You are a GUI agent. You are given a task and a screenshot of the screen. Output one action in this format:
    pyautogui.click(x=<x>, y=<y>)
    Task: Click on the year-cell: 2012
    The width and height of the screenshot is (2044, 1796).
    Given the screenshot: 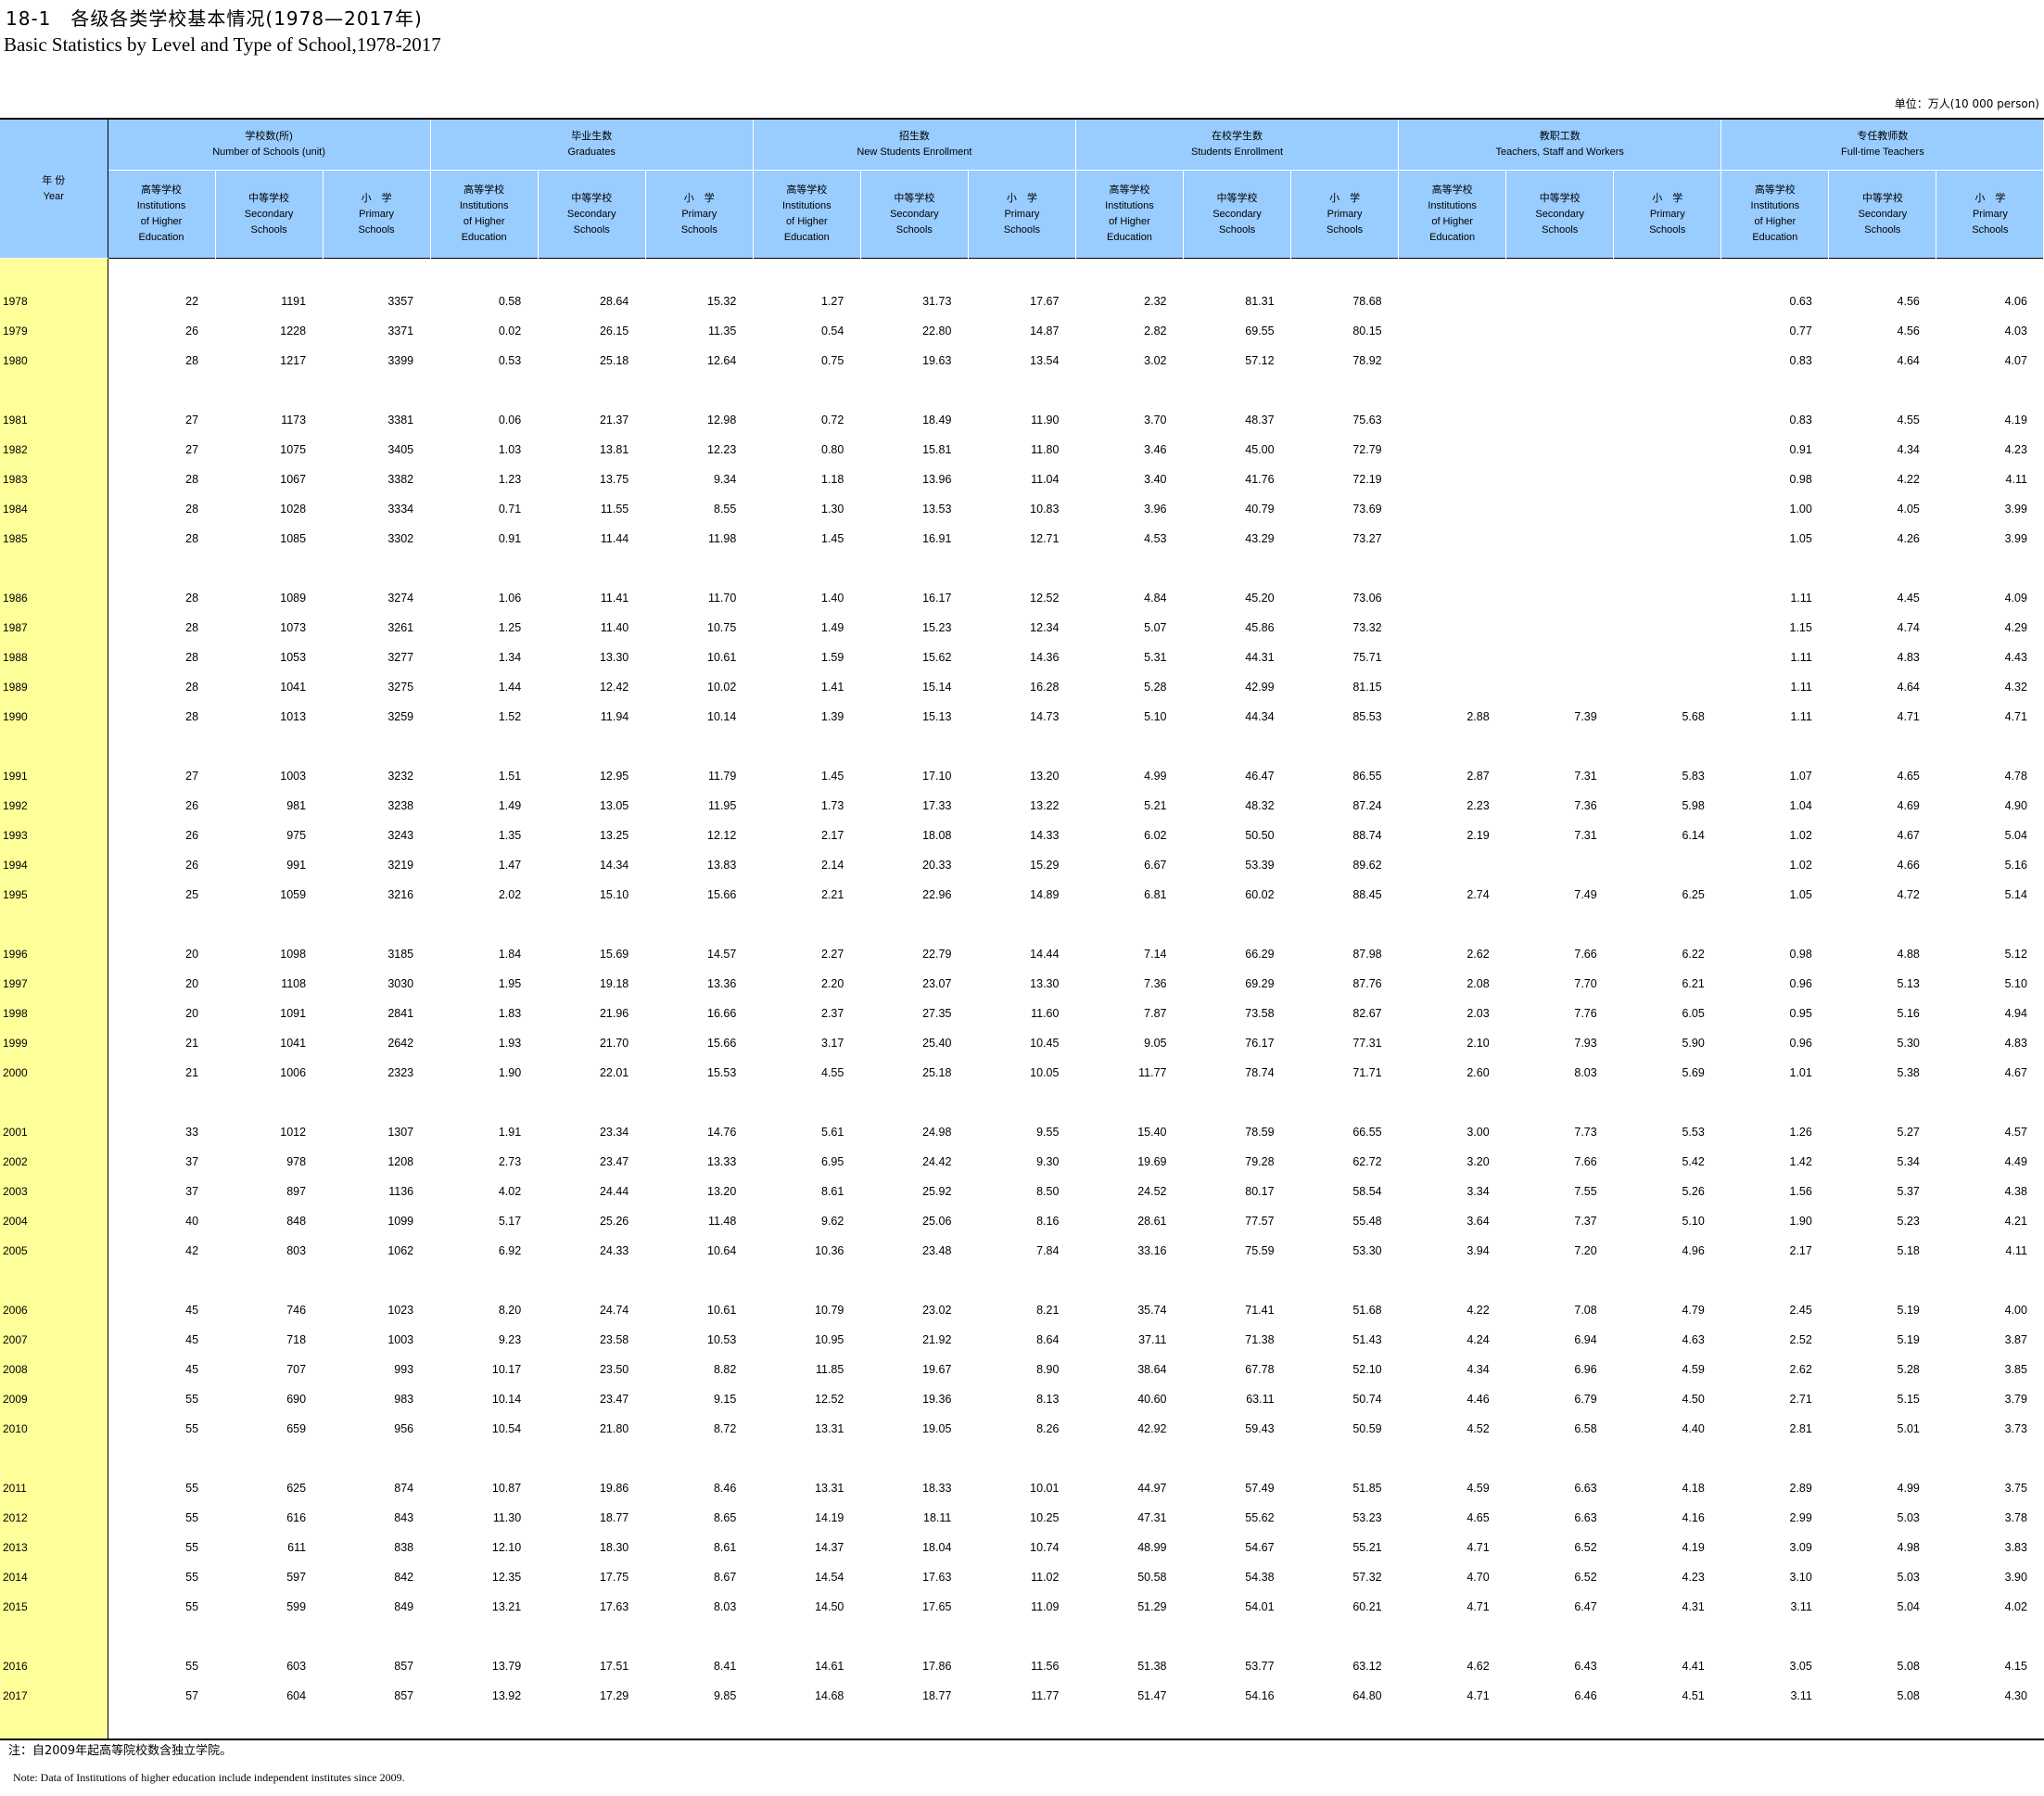 What is the action you would take?
    pyautogui.click(x=54, y=1518)
    